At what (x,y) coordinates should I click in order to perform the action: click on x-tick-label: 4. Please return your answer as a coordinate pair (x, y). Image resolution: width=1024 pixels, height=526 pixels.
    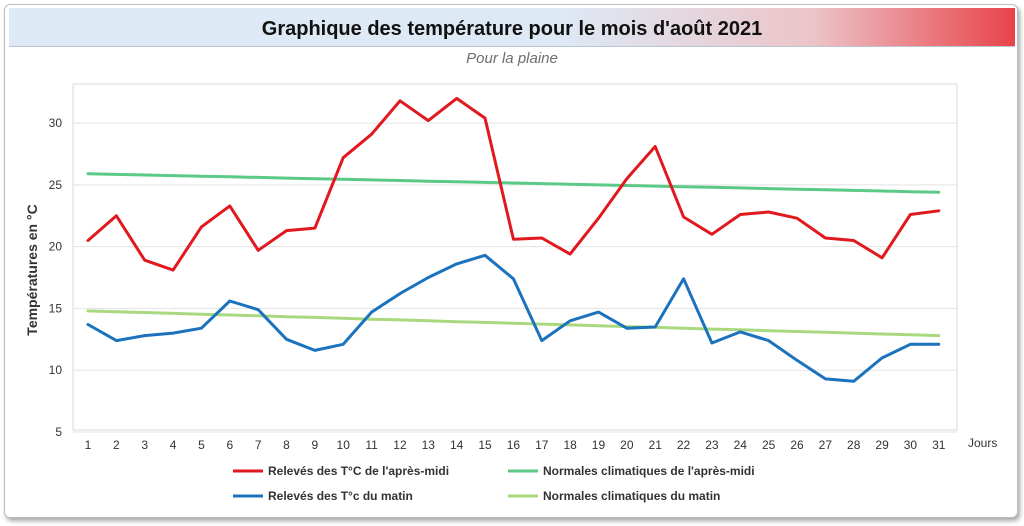
    Looking at the image, I should click on (173, 445).